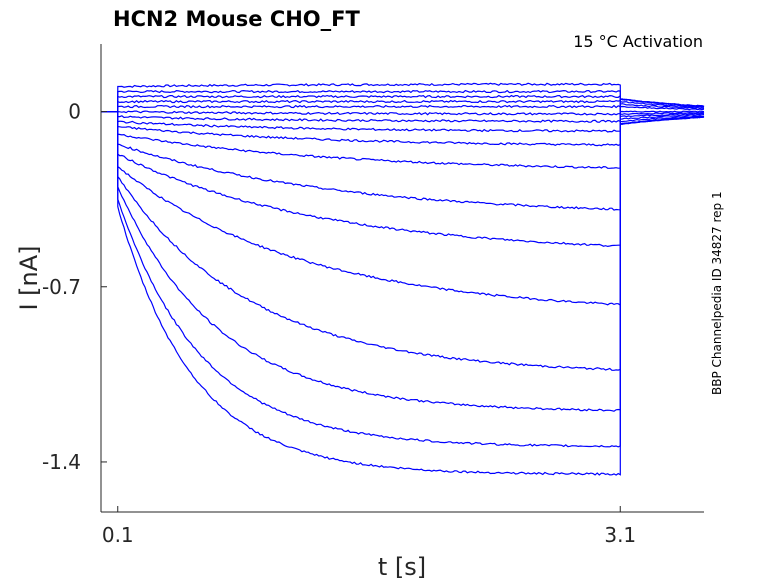 Image resolution: width=778 pixels, height=583 pixels. Describe the element at coordinates (402, 567) in the screenshot. I see `x-axis-label: t [s]` at that location.